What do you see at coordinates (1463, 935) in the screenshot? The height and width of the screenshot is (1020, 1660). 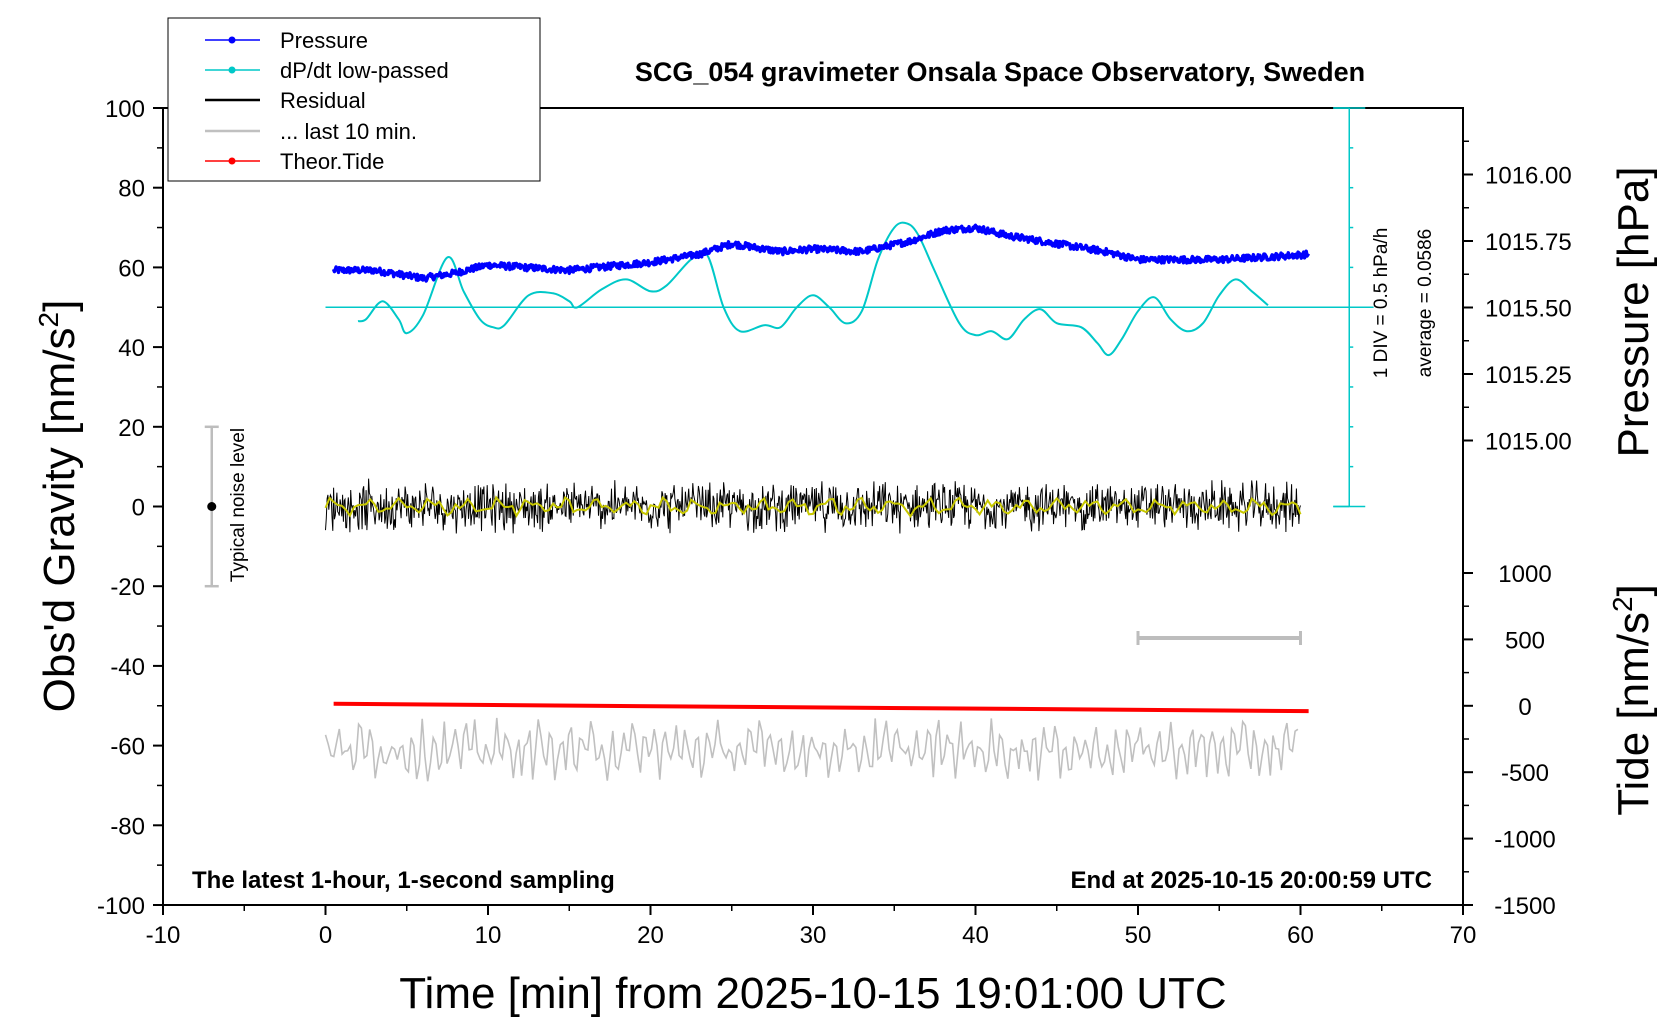 I see `x-tick-label: 70` at bounding box center [1463, 935].